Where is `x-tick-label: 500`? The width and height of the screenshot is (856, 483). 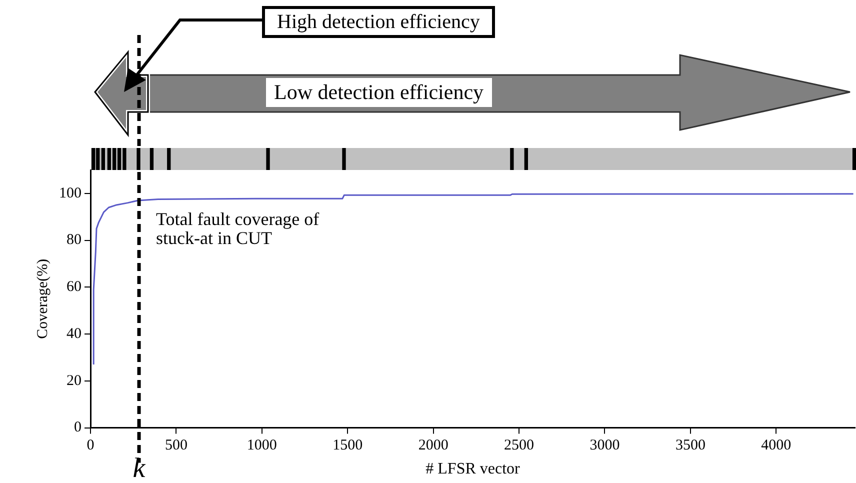 x-tick-label: 500 is located at coordinates (176, 446).